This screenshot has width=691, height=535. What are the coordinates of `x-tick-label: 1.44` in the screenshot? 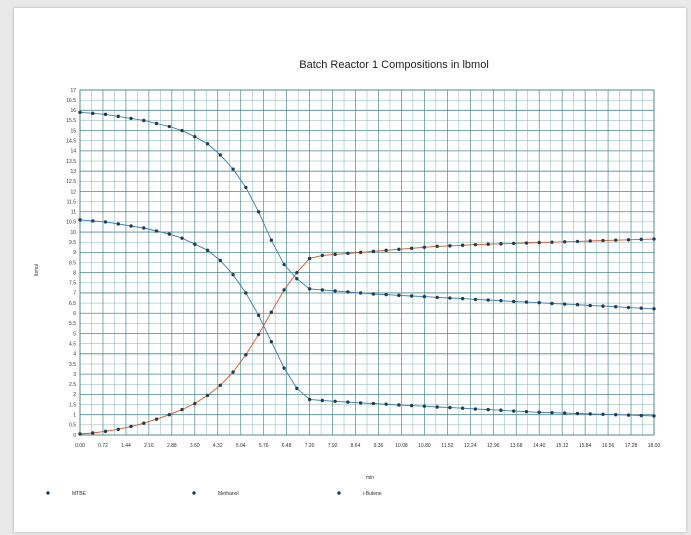 It's located at (126, 446).